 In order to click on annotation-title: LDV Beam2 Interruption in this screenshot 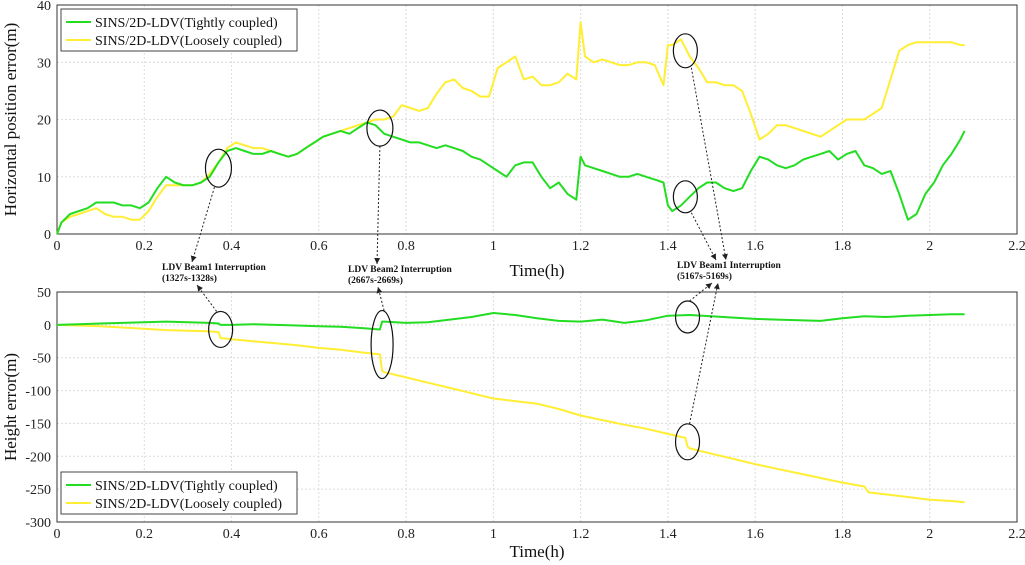, I will do `click(400, 270)`.